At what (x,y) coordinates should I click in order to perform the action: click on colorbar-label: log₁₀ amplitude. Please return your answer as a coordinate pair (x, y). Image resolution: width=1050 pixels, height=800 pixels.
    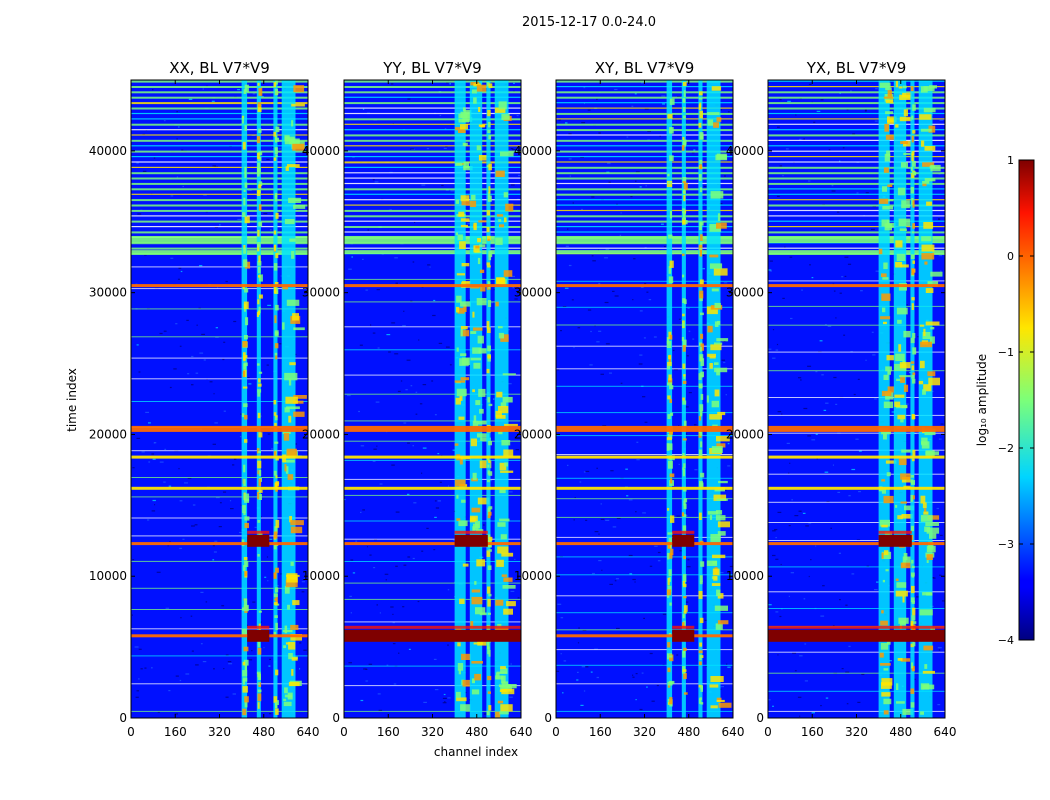
    Looking at the image, I should click on (982, 400).